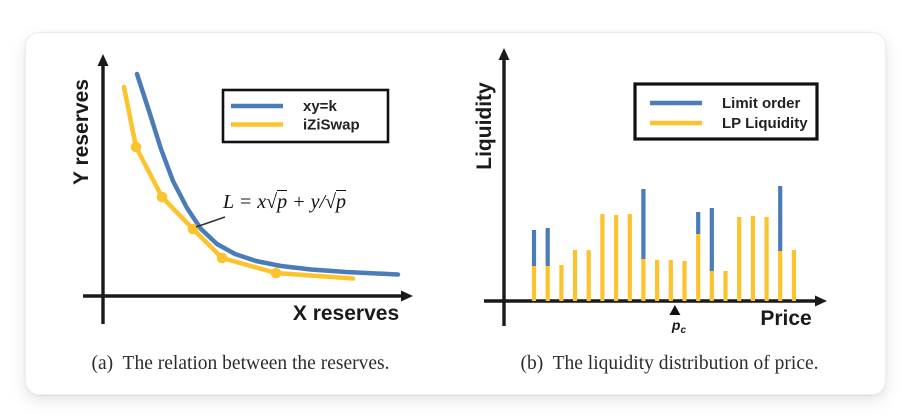  I want to click on legend-label: Limit order, so click(761, 103).